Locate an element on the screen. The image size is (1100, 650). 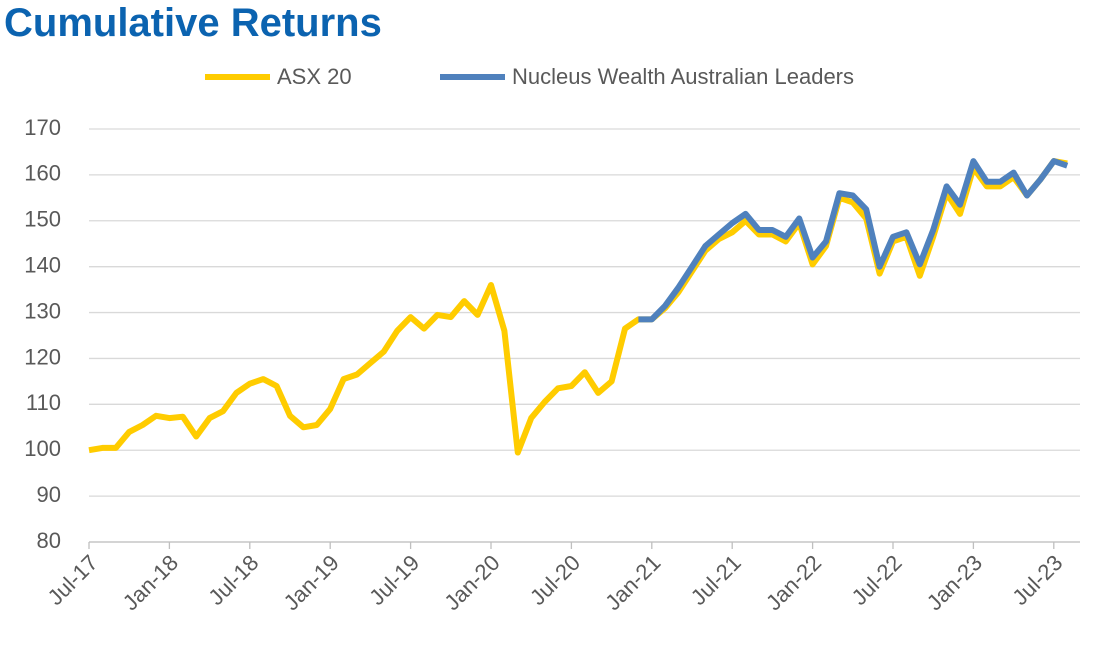
y-tick-label: 150 is located at coordinates (42, 219).